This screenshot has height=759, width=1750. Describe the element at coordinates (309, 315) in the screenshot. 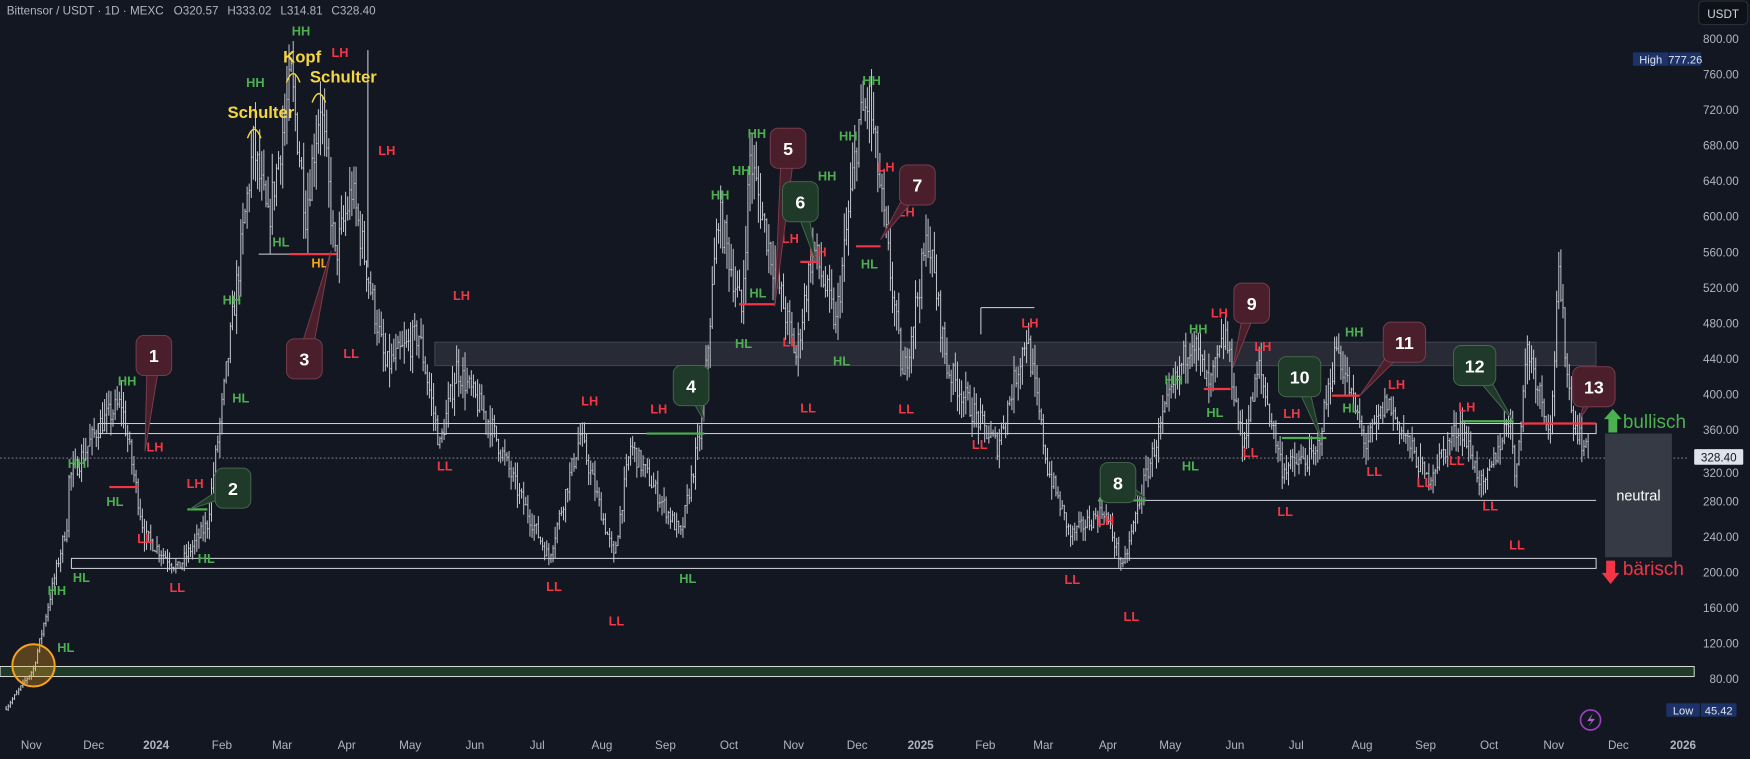

I see `callout-3: 3` at that location.